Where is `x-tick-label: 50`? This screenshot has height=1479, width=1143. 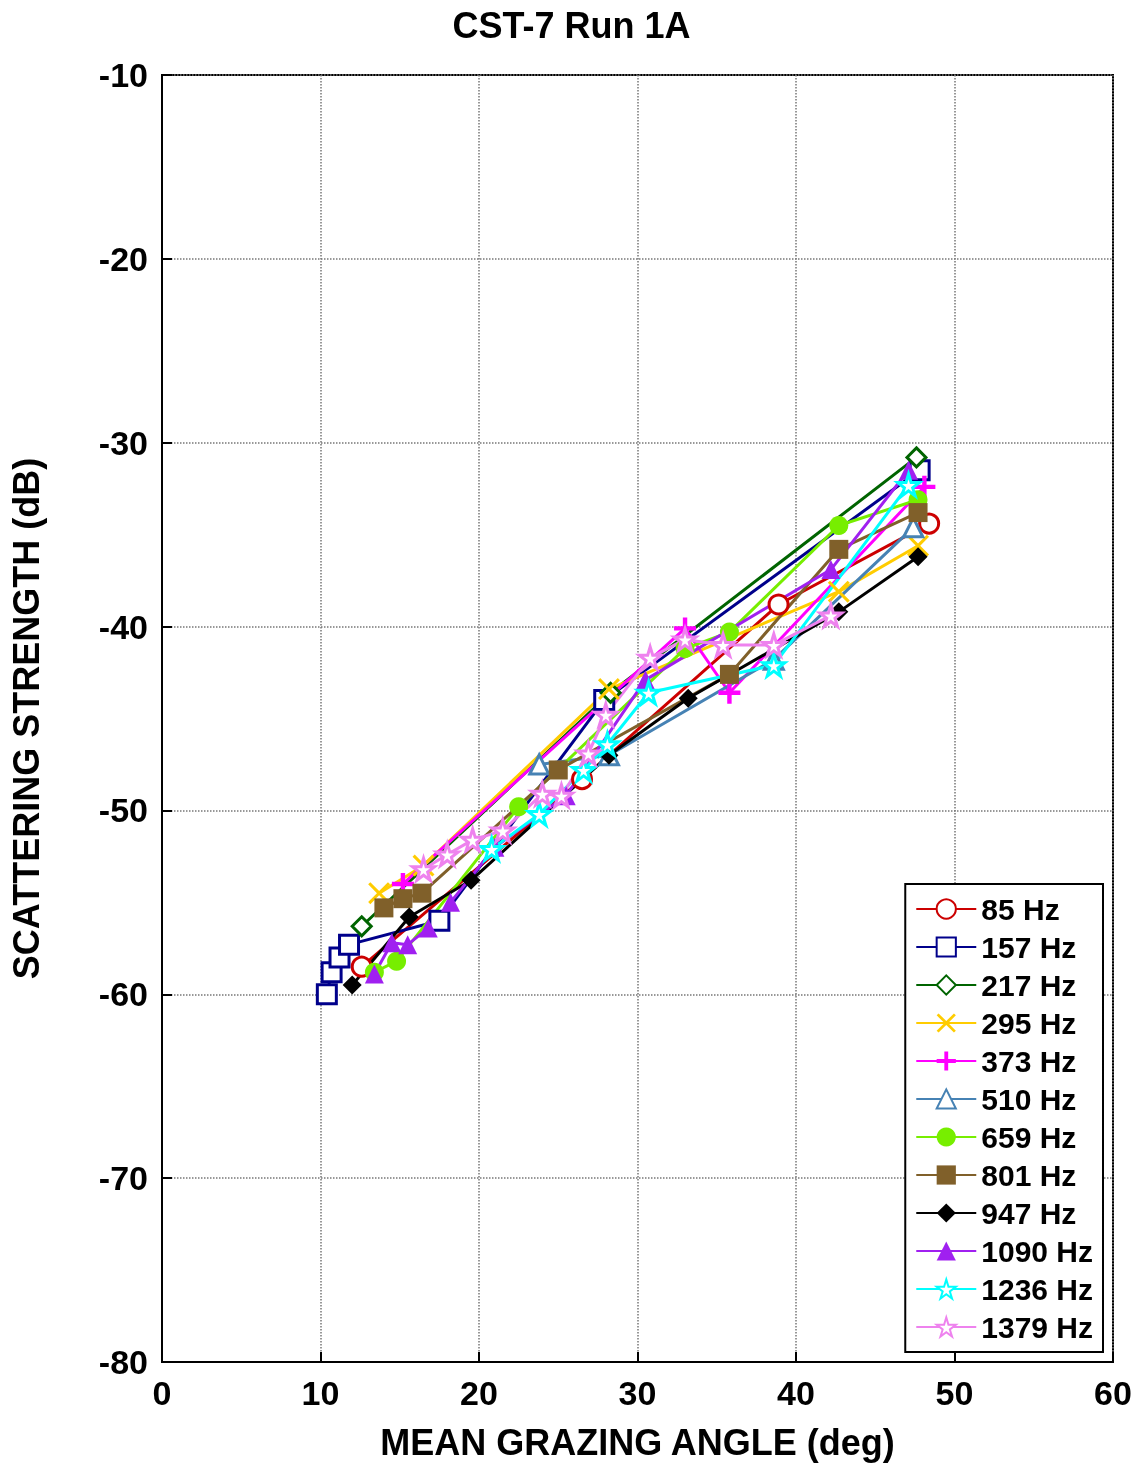 x-tick-label: 50 is located at coordinates (954, 1393).